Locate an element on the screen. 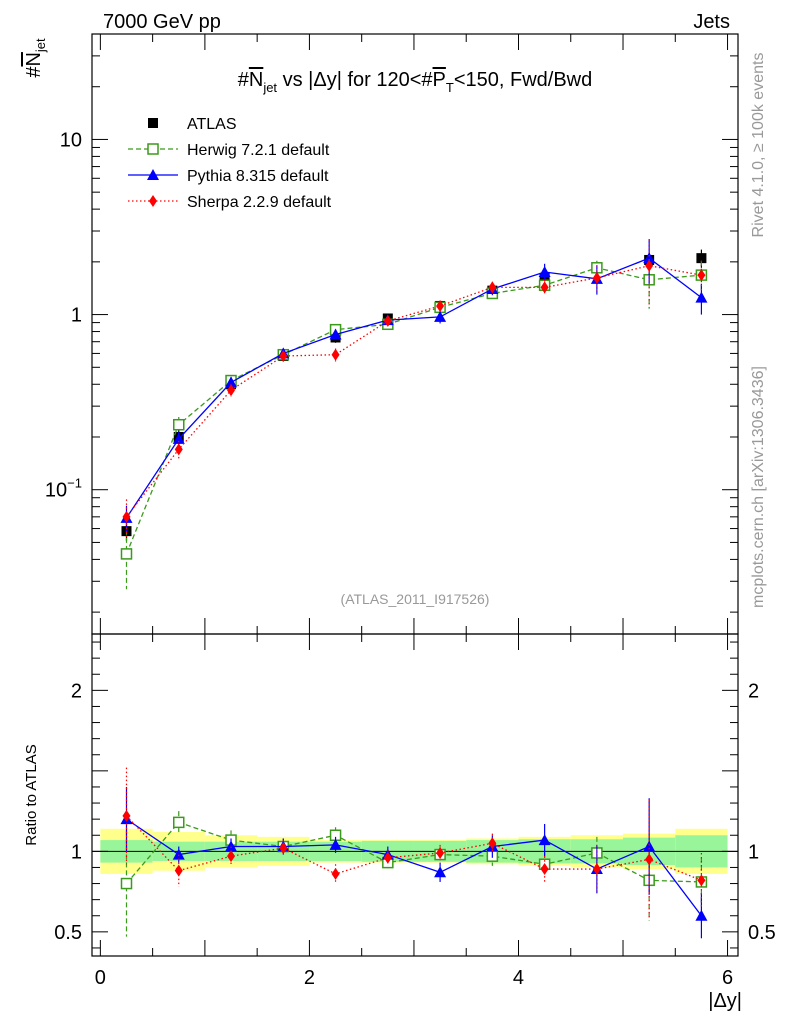 The height and width of the screenshot is (1024, 786). rivet-label: Rivet 4.1.0, ≥ 100k events is located at coordinates (758, 145).